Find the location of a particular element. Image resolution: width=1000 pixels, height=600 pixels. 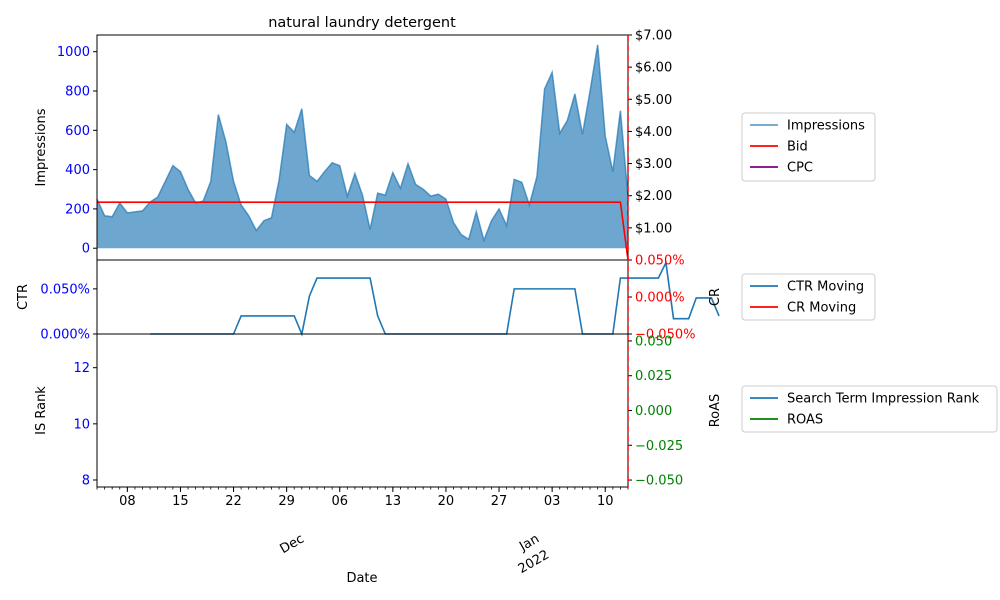

right-tick-label: −0.050% is located at coordinates (665, 335).